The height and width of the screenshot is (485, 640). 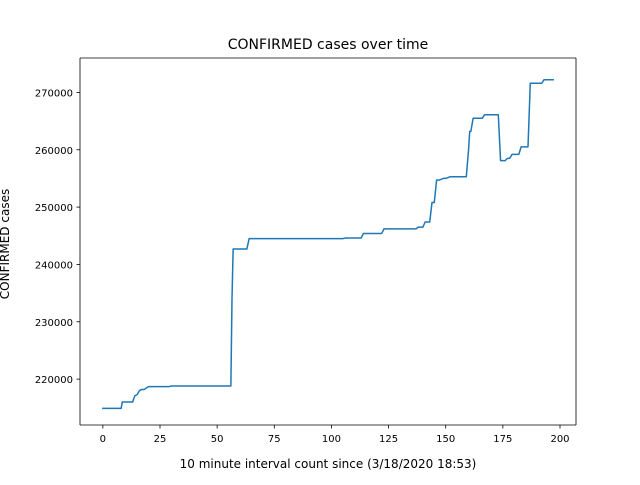 I want to click on x-tick-label: 175, so click(x=502, y=439).